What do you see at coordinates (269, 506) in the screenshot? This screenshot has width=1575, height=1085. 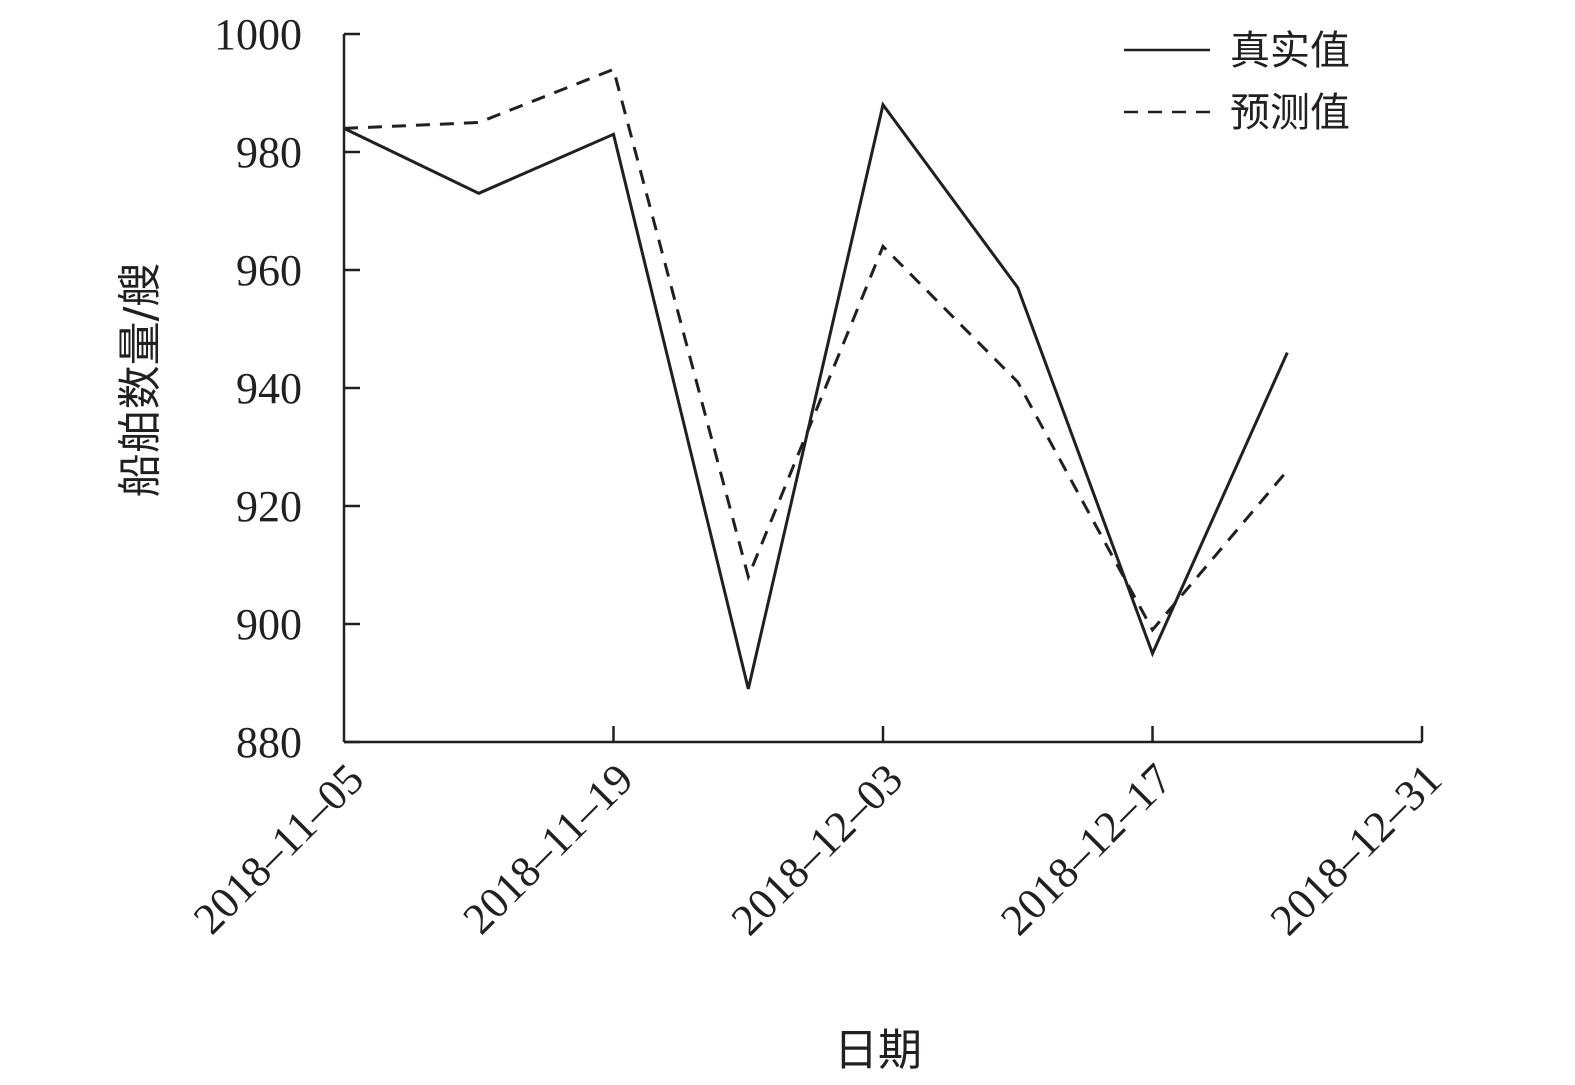 I see `y-tick-label: 920` at bounding box center [269, 506].